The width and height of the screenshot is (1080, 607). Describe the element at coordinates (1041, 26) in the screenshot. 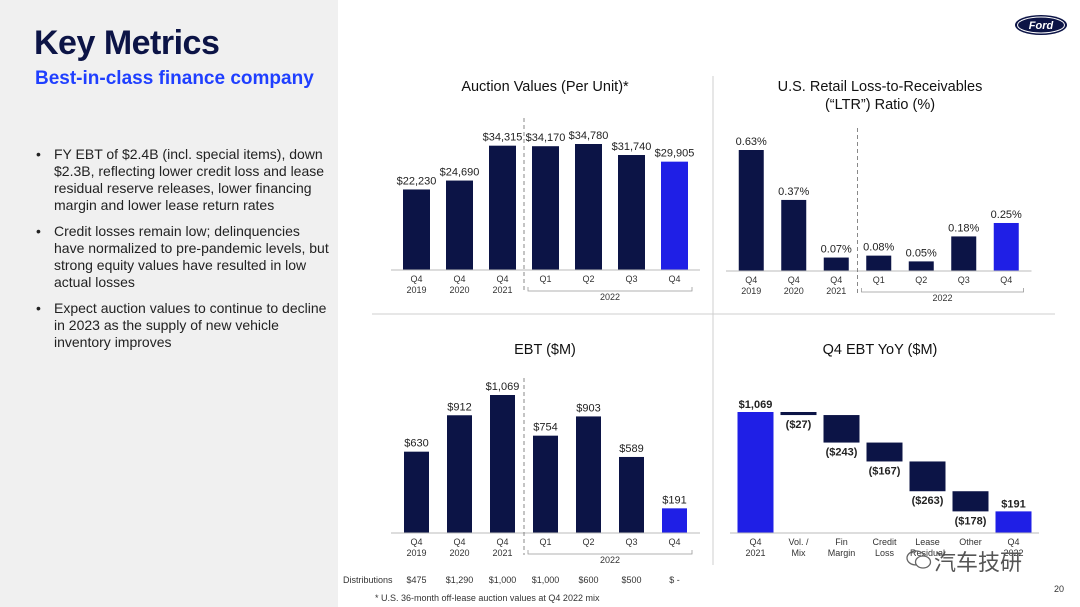

I see `svg-text: Ford` at that location.